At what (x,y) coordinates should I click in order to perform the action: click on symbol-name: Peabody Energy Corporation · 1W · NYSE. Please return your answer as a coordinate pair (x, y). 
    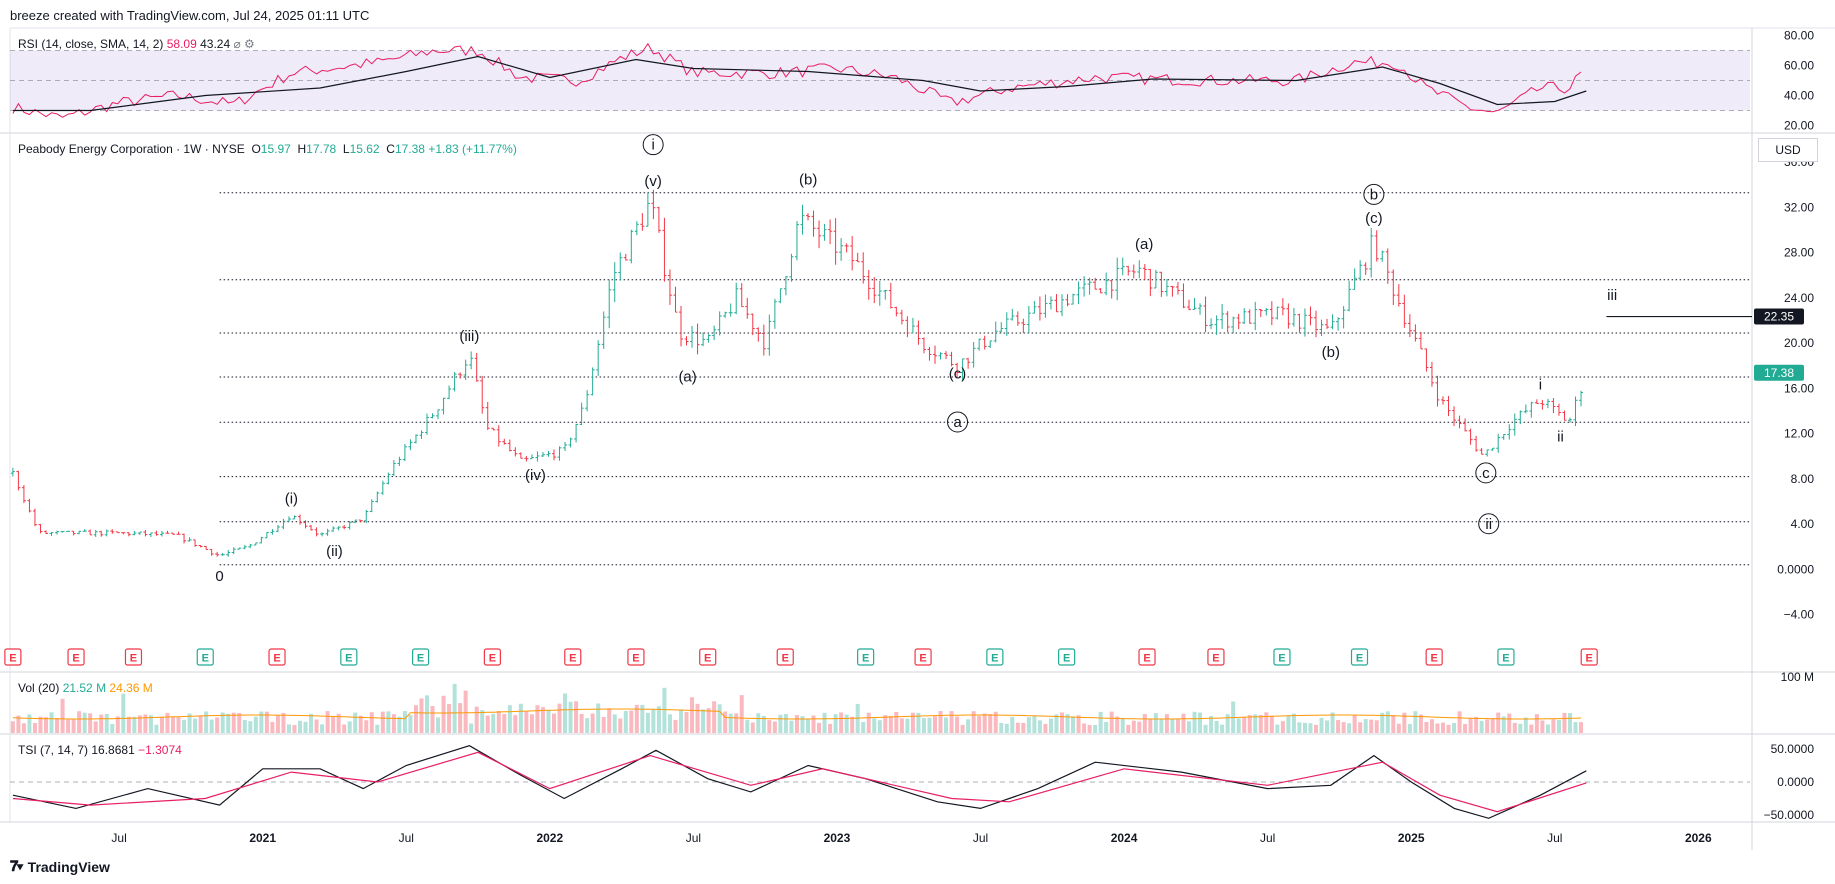
    Looking at the image, I should click on (131, 149).